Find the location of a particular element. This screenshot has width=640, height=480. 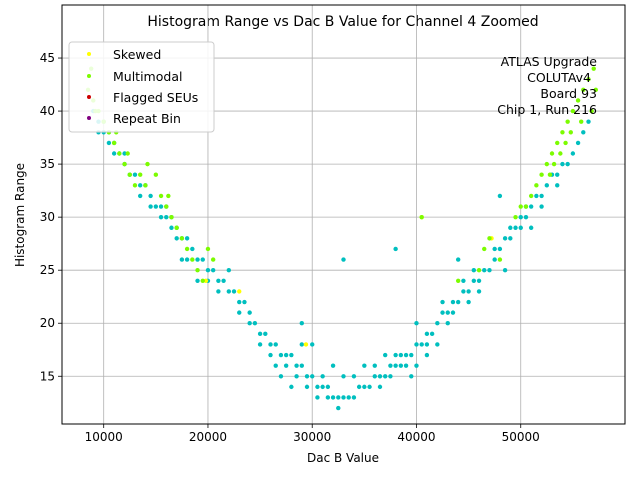

annotation-line-4: Chip 1, Run 216 is located at coordinates (547, 109).